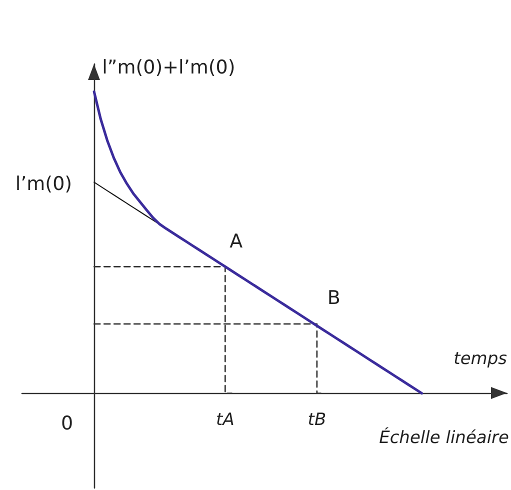 This screenshot has height=490, width=511. Describe the element at coordinates (236, 241) in the screenshot. I see `annotation: A` at that location.